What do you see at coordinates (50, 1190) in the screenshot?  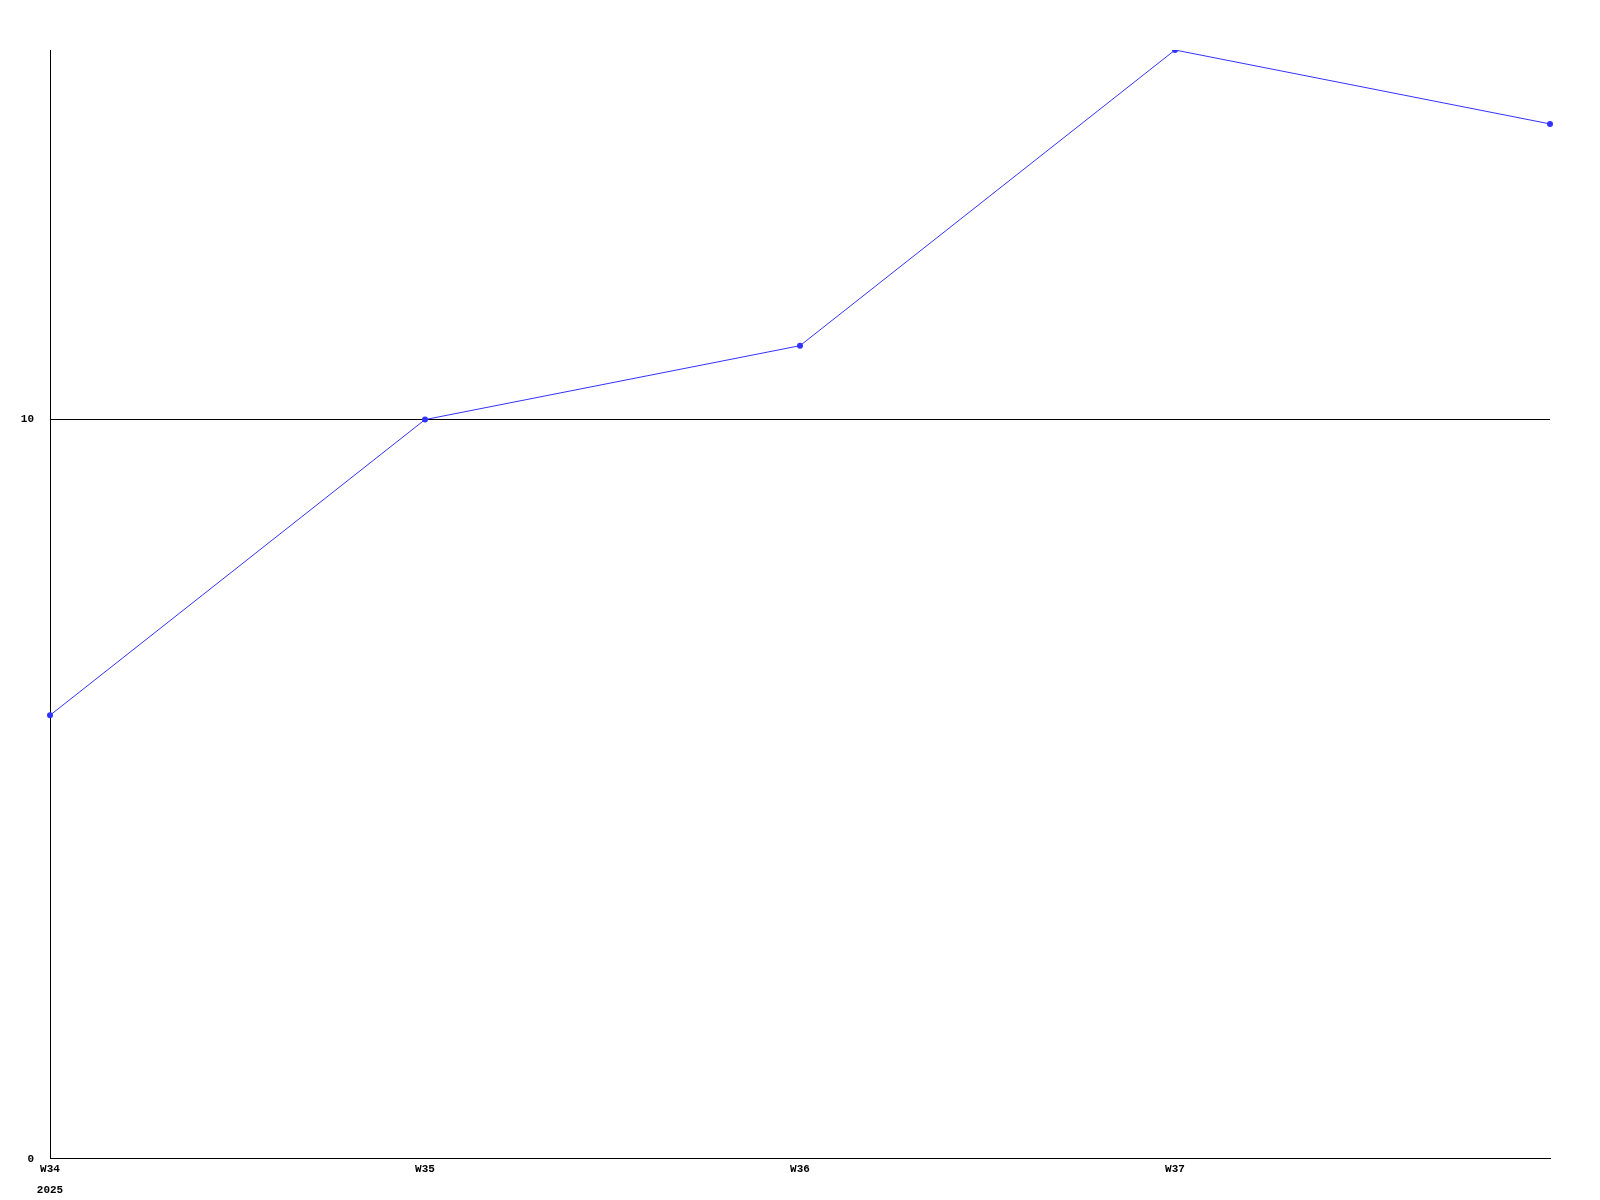 I see `text: 2025` at bounding box center [50, 1190].